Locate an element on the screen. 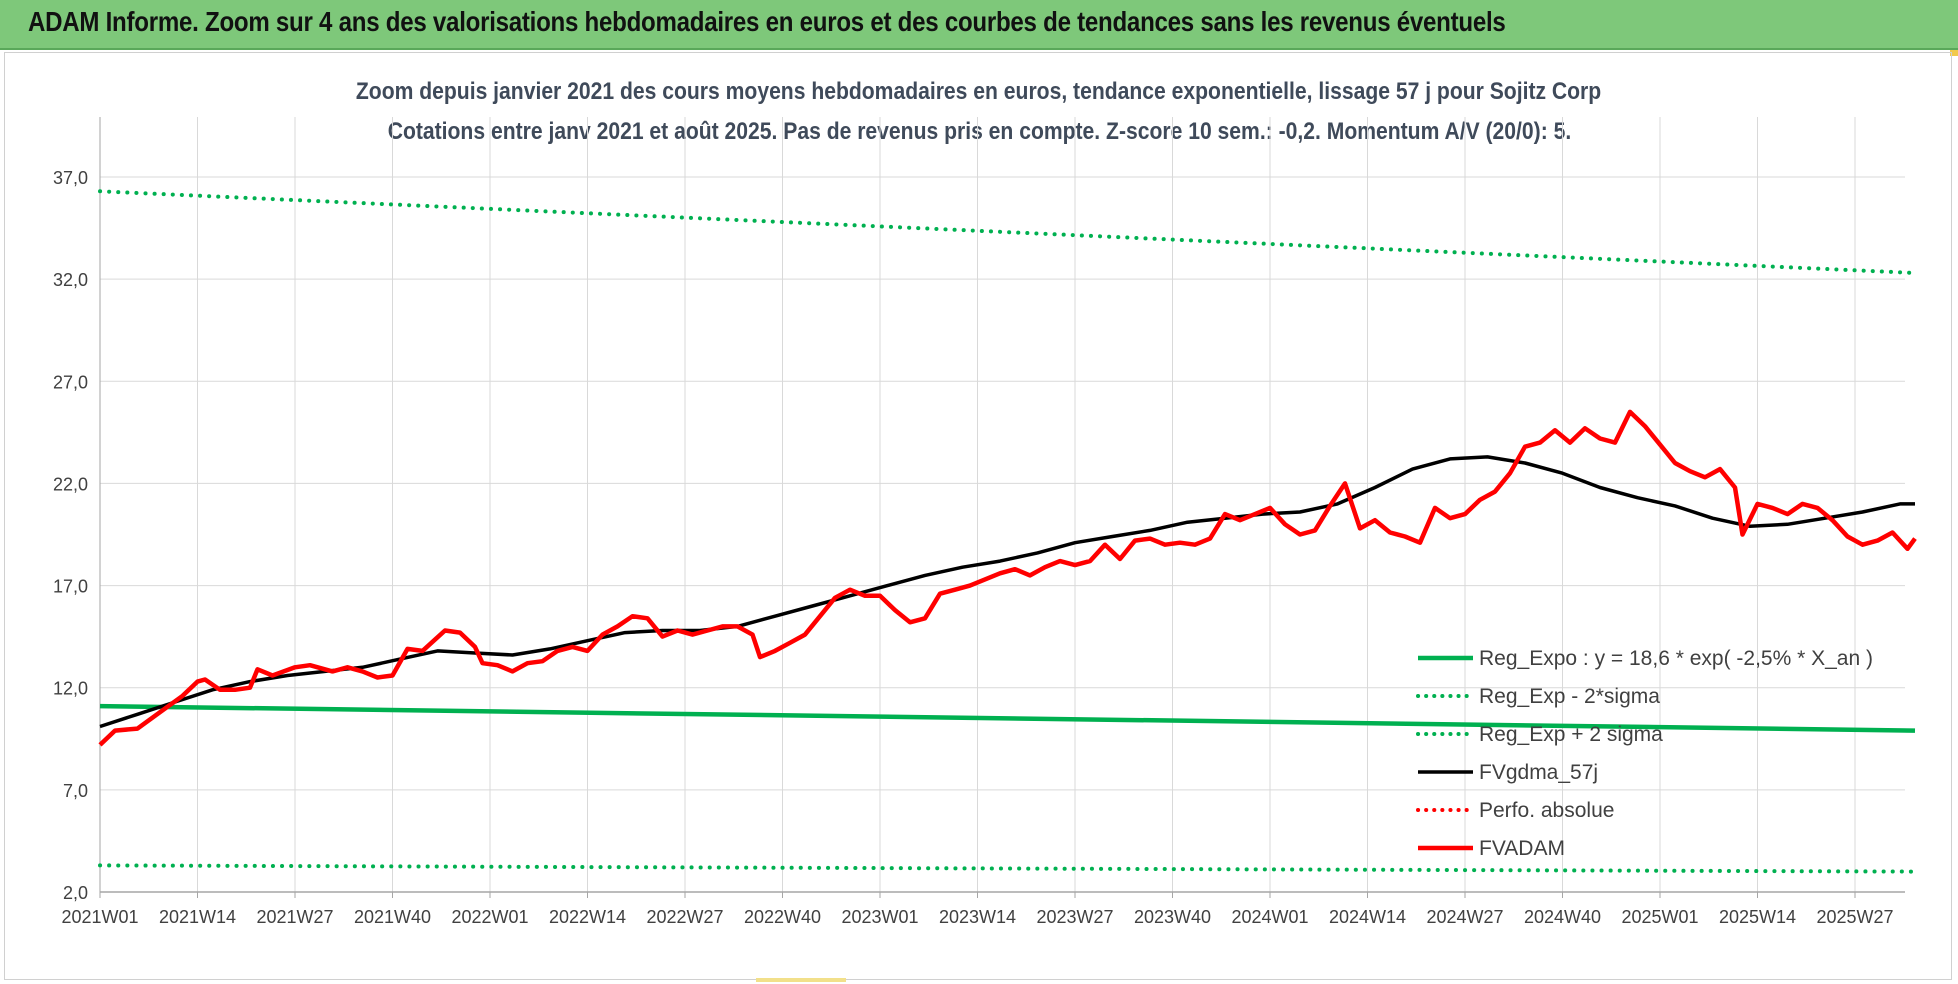 This screenshot has height=984, width=1958. corner-marker is located at coordinates (1954, 53).